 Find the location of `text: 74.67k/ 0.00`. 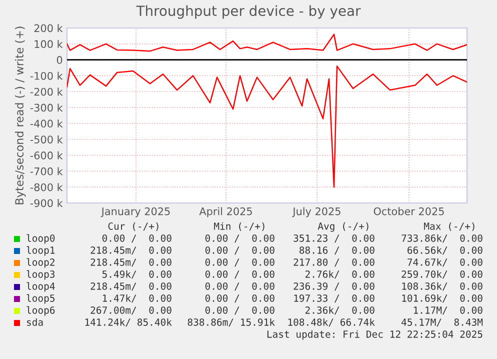

text: 74.67k/ 0.00 is located at coordinates (445, 262).